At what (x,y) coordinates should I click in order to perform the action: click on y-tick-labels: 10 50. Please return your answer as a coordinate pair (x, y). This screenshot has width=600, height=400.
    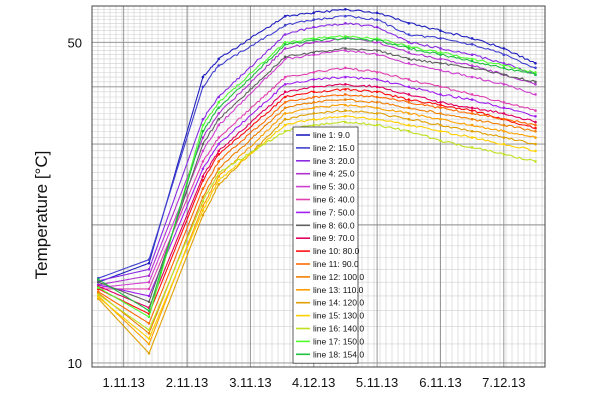
    Looking at the image, I should click on (75, 203).